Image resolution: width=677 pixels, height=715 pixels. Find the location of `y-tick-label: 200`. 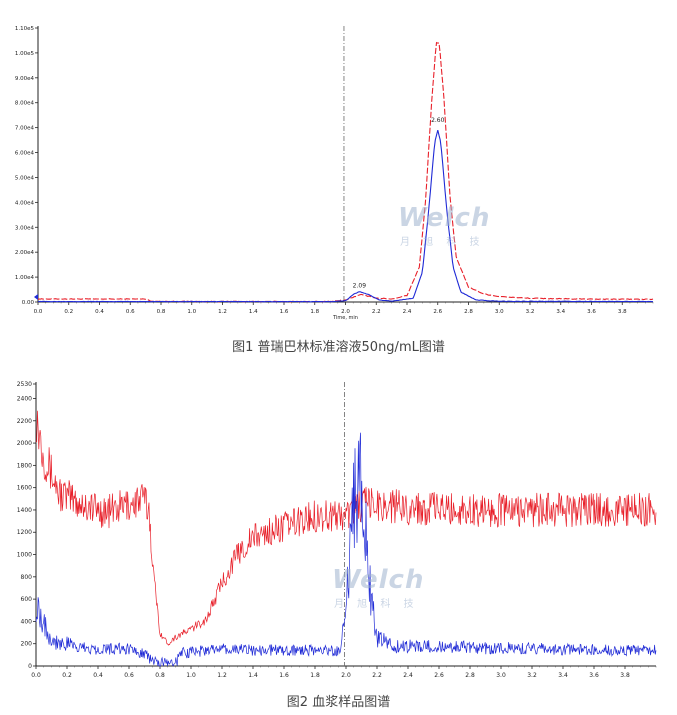

y-tick-label: 200 is located at coordinates (27, 644).